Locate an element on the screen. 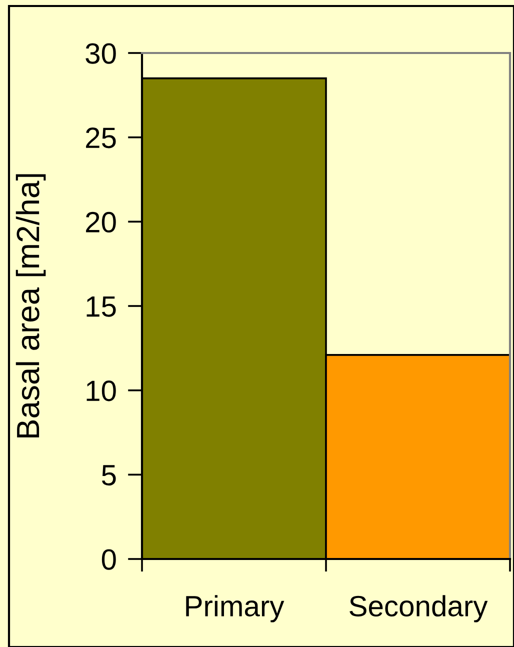  y-tick-label: 10 is located at coordinates (101, 391).